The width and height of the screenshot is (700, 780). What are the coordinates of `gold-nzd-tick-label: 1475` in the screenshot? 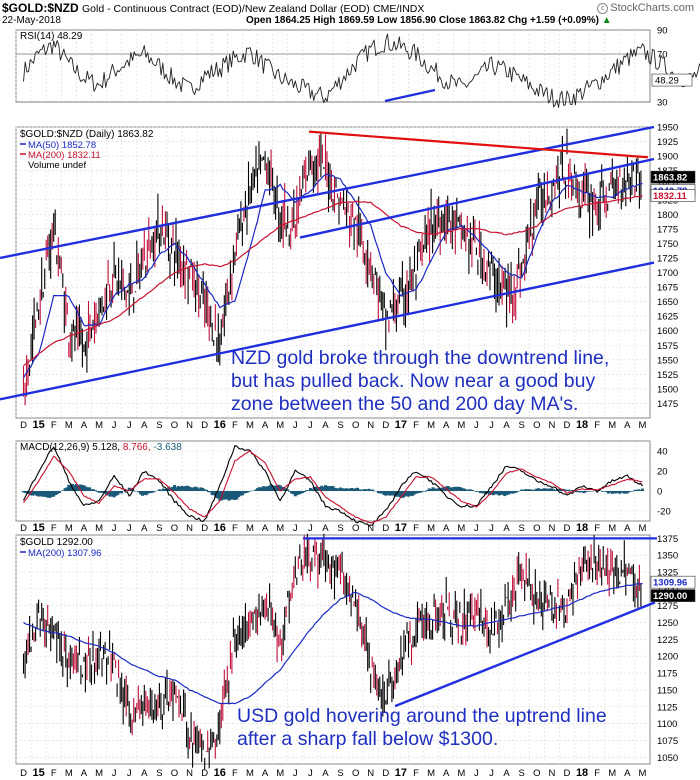 It's located at (667, 404).